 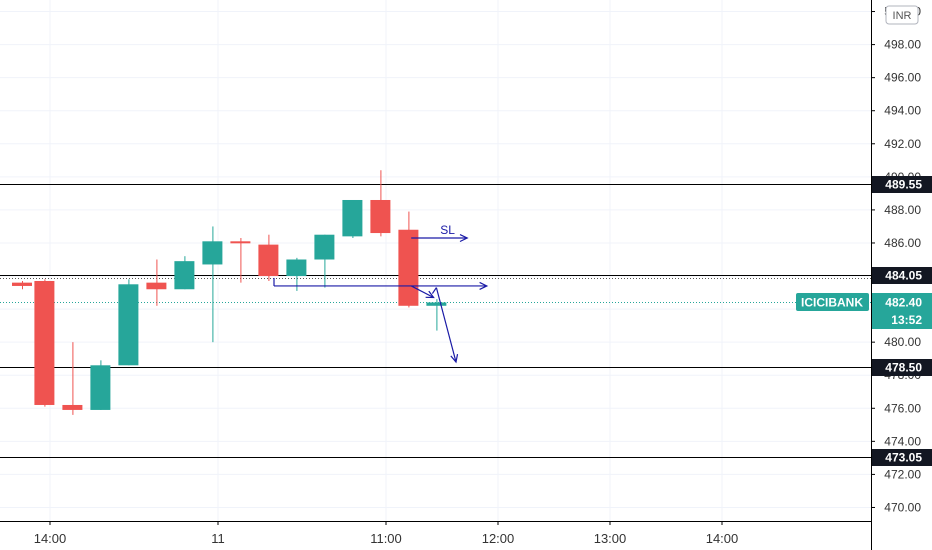 I want to click on break-arrow-head, so click(x=430, y=294).